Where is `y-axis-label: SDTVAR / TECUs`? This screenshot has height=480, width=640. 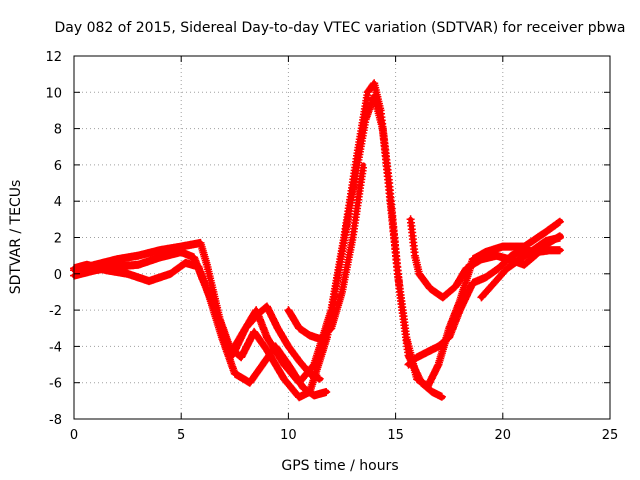 y-axis-label: SDTVAR / TECUs is located at coordinates (16, 237).